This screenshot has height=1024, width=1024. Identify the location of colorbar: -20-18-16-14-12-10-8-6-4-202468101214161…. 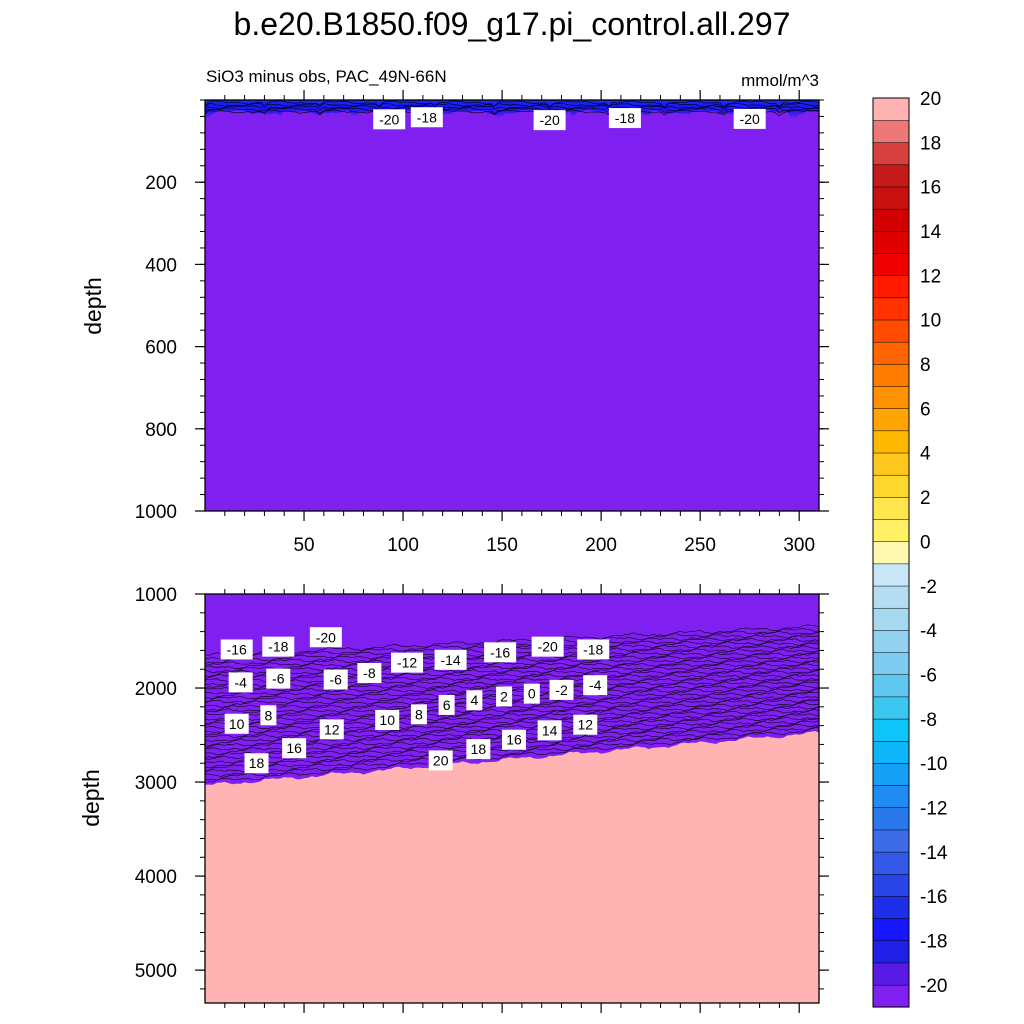
(910, 548).